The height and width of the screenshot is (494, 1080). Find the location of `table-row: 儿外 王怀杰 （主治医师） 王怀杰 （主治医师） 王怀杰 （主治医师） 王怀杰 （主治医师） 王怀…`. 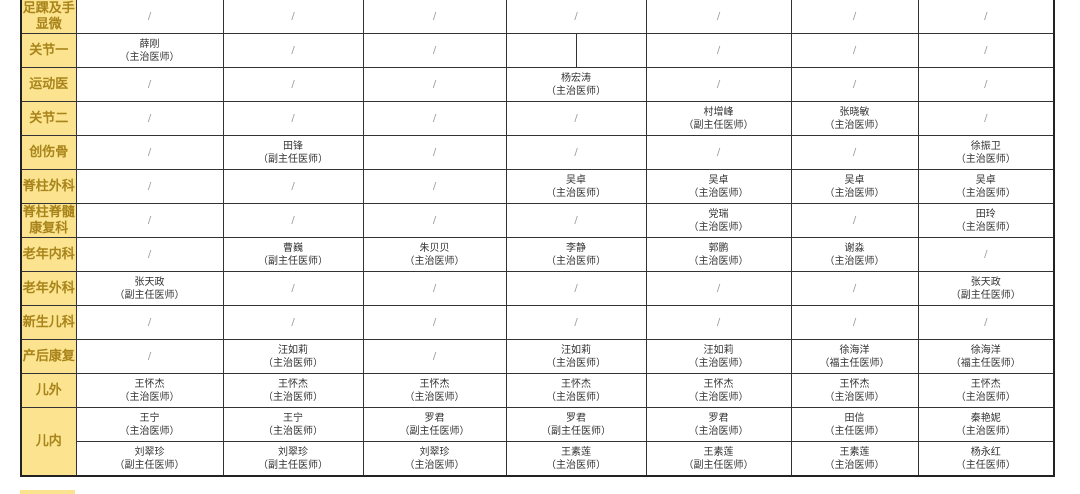

table-row: 儿外 王怀杰 （主治医师） 王怀杰 （主治医师） 王怀杰 （主治医师） 王怀杰 （主治医师） 王怀… is located at coordinates (537, 390).